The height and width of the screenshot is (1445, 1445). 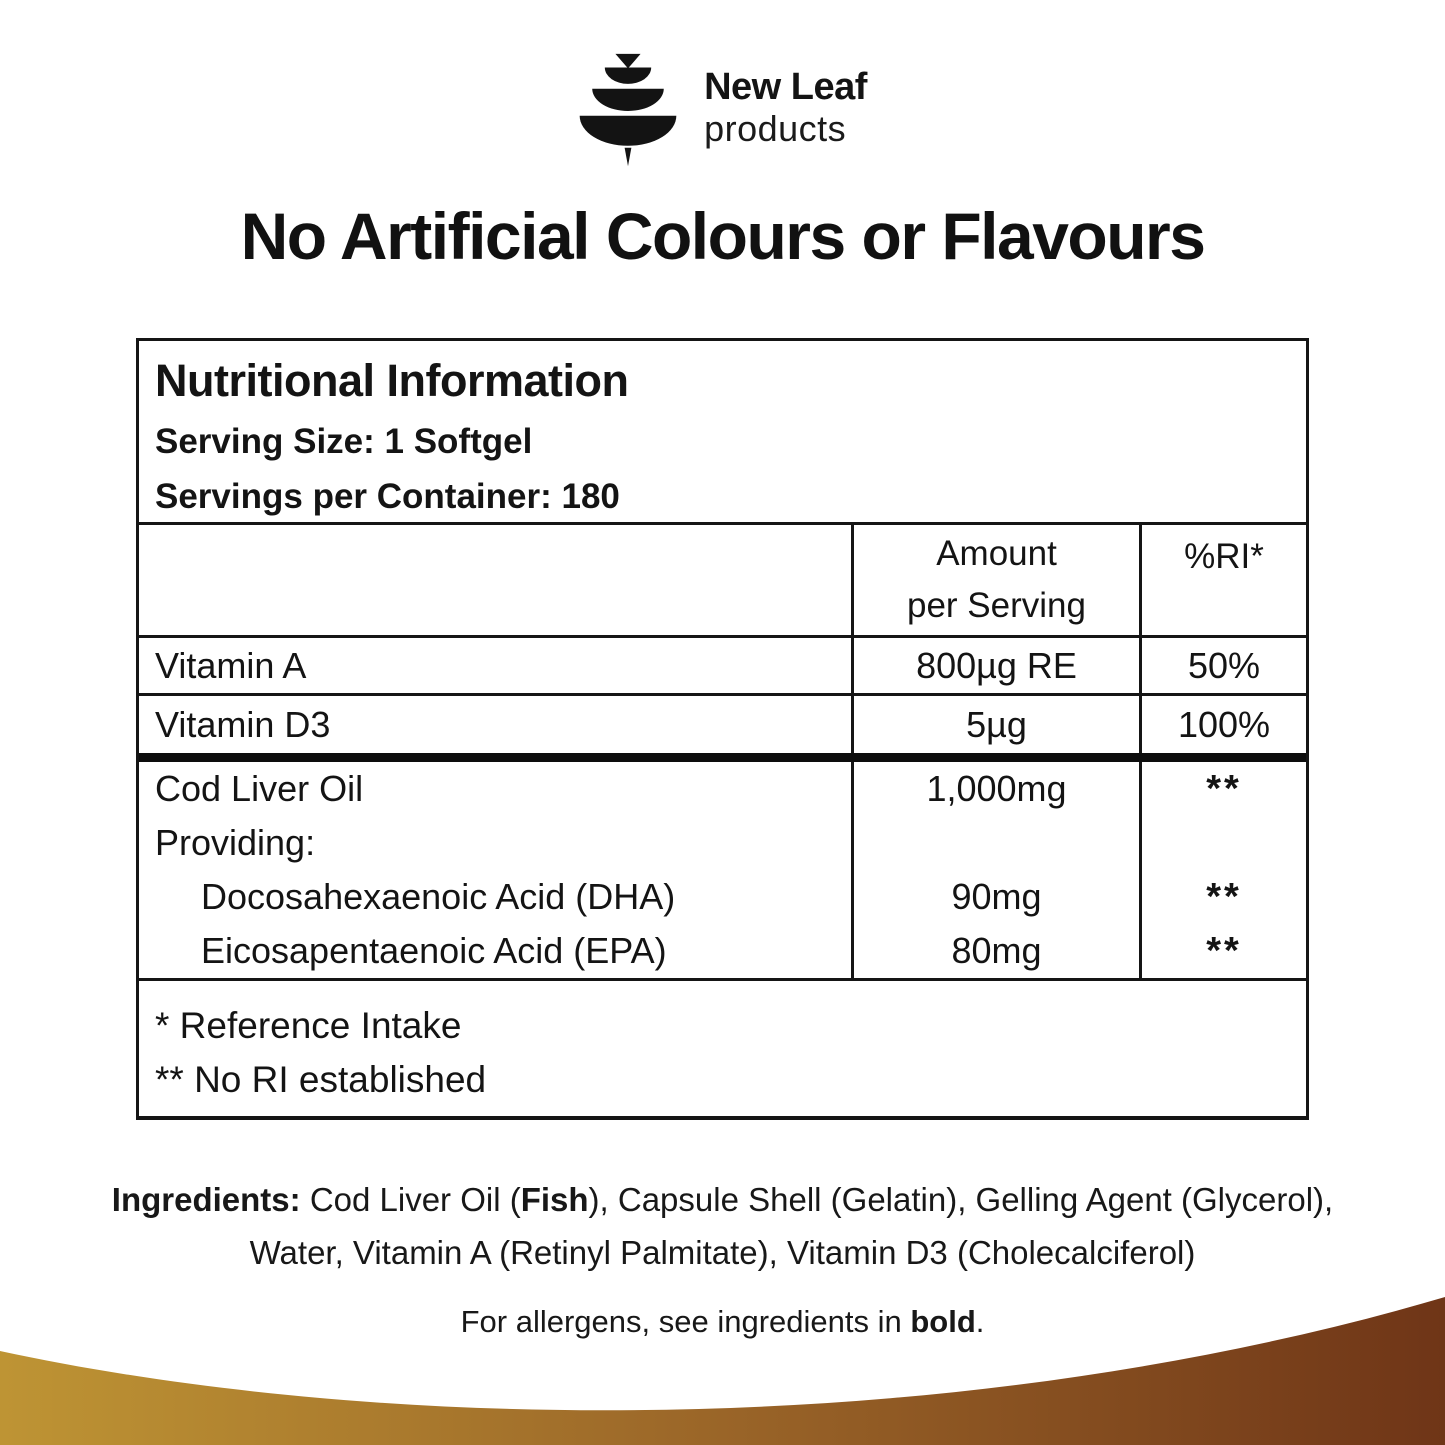 What do you see at coordinates (995, 724) in the screenshot?
I see `nutrient-amount: 5µg` at bounding box center [995, 724].